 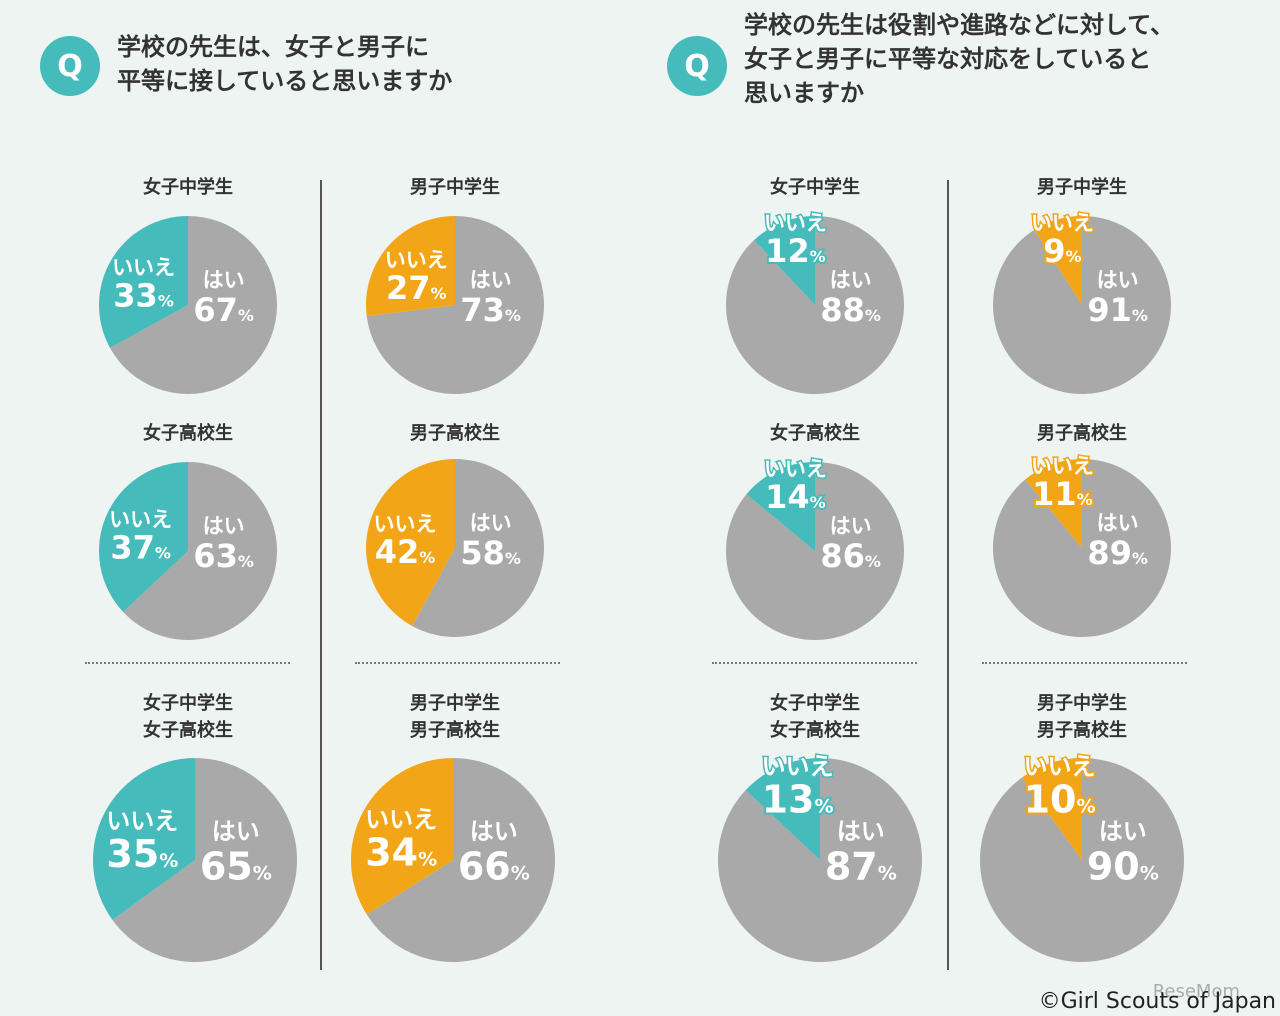 I want to click on question-text-1: 学校の先生は、女子と男子に 平等に接していると思いますか, so click(x=285, y=64).